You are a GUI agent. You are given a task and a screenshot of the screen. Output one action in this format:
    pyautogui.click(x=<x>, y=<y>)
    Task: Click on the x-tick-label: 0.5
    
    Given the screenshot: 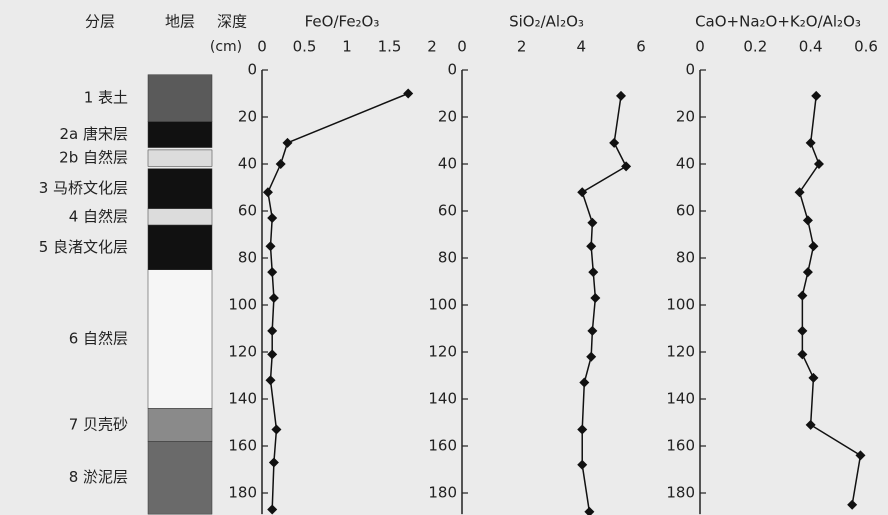 What is the action you would take?
    pyautogui.click(x=305, y=47)
    